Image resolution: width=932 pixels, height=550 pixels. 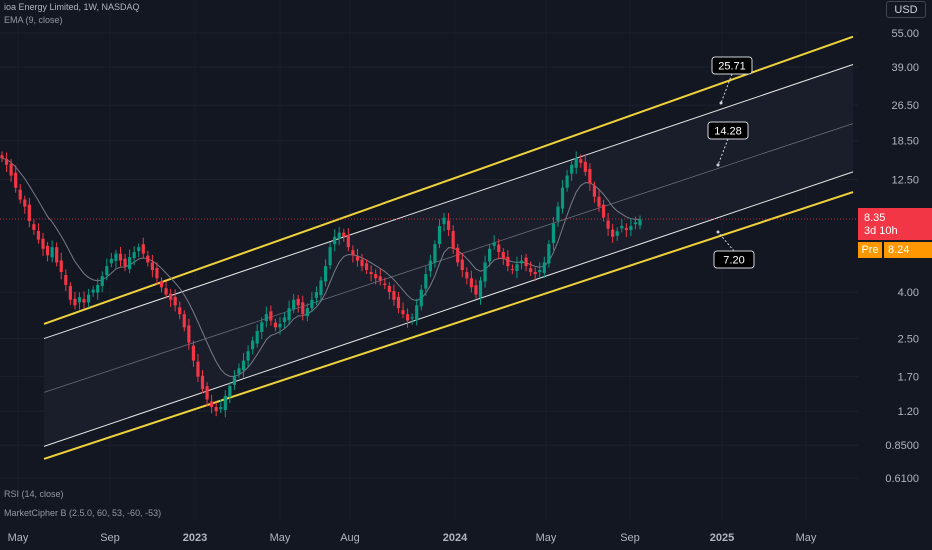 What do you see at coordinates (83, 513) in the screenshot?
I see `marketcipher-legend: MarketCipher B (2.5.0, 60, 53, -60, -53)` at bounding box center [83, 513].